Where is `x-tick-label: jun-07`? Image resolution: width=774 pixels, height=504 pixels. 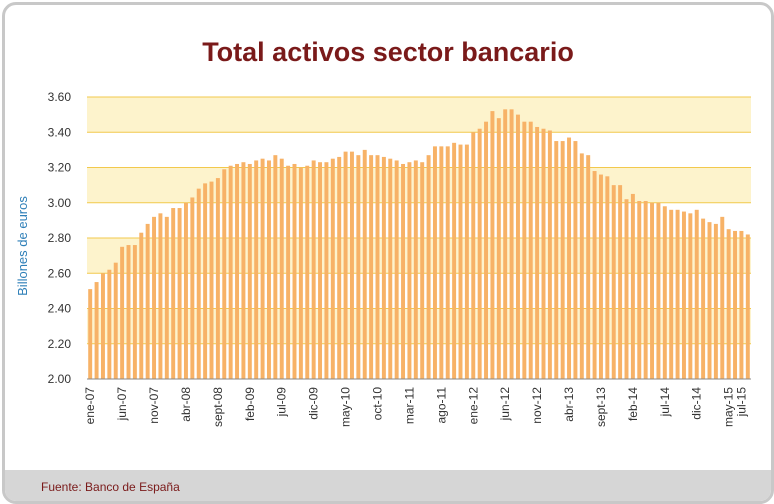
x-tick-label: jun-07 is located at coordinates (122, 404).